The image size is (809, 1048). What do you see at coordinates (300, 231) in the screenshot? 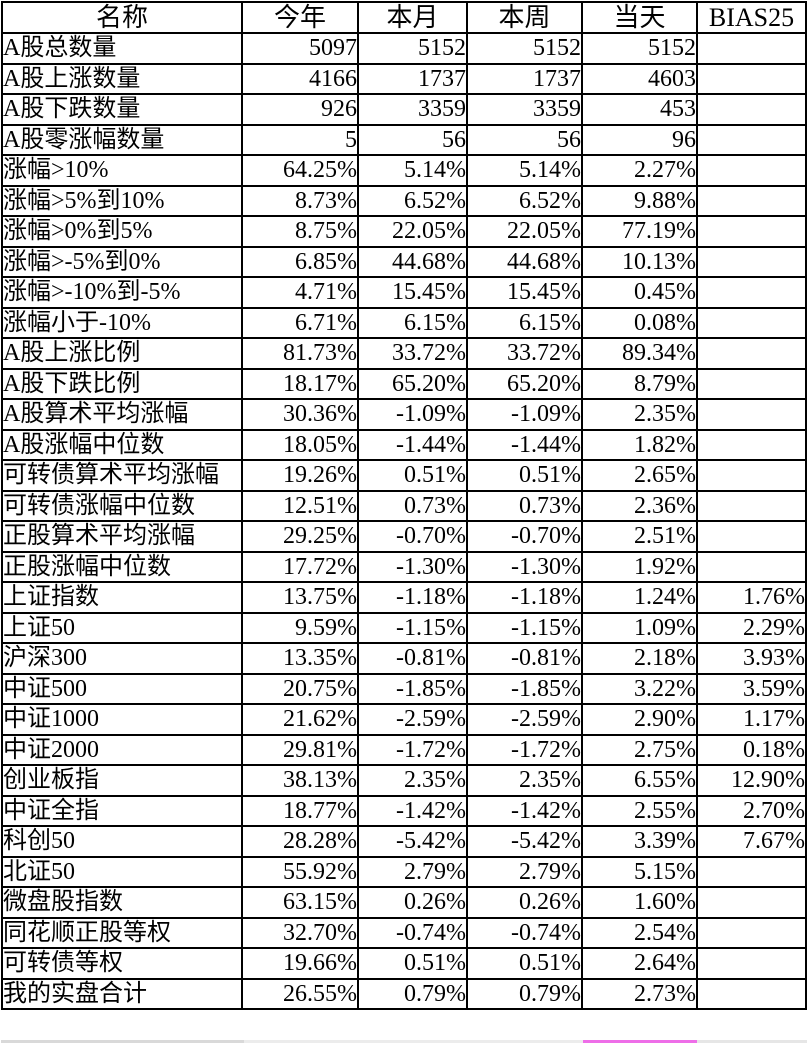
I see `value-cell: 8.75%` at bounding box center [300, 231].